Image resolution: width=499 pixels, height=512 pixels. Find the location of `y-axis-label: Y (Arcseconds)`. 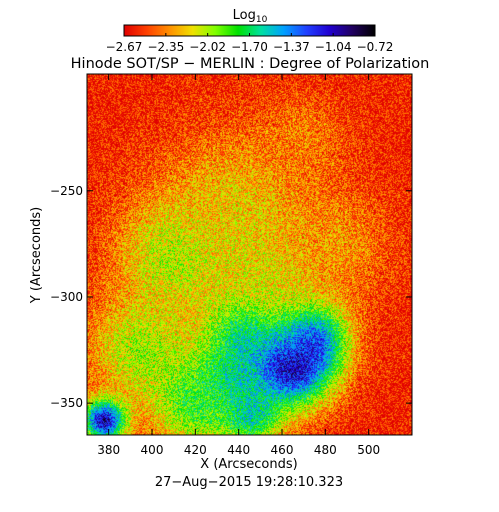

y-axis-label: Y (Arcseconds) is located at coordinates (36, 255).